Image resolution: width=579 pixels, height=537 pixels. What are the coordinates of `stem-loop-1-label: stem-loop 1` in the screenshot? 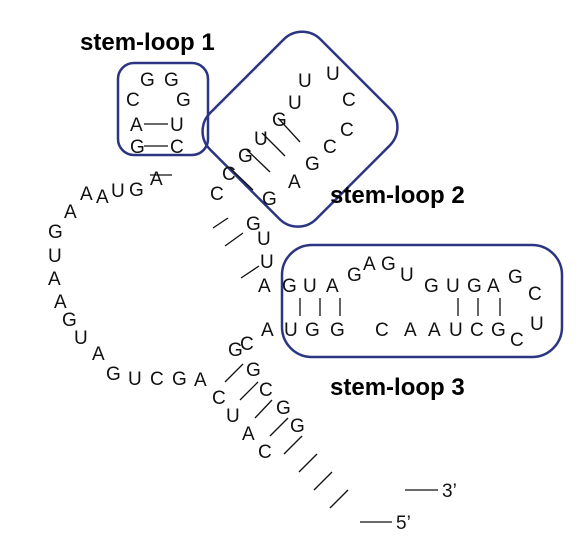 It's located at (147, 42).